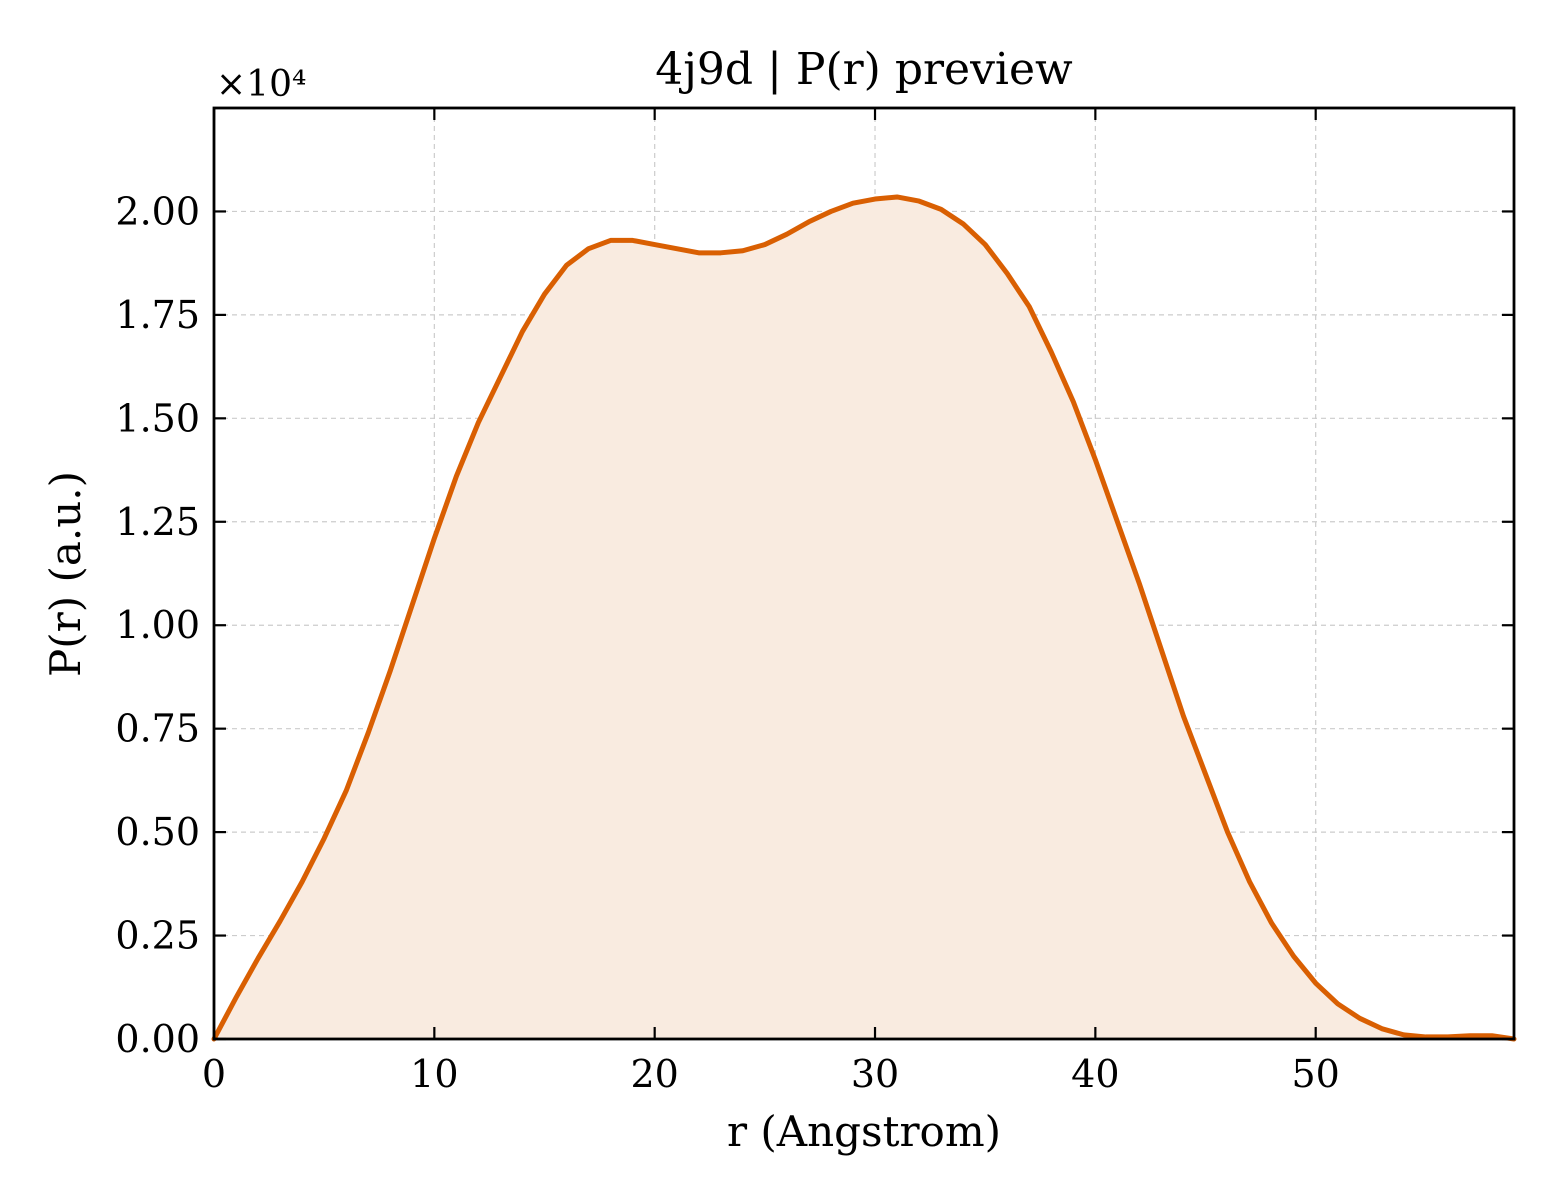  Describe the element at coordinates (157, 832) in the screenshot. I see `y-tick-label: 0.50` at that location.